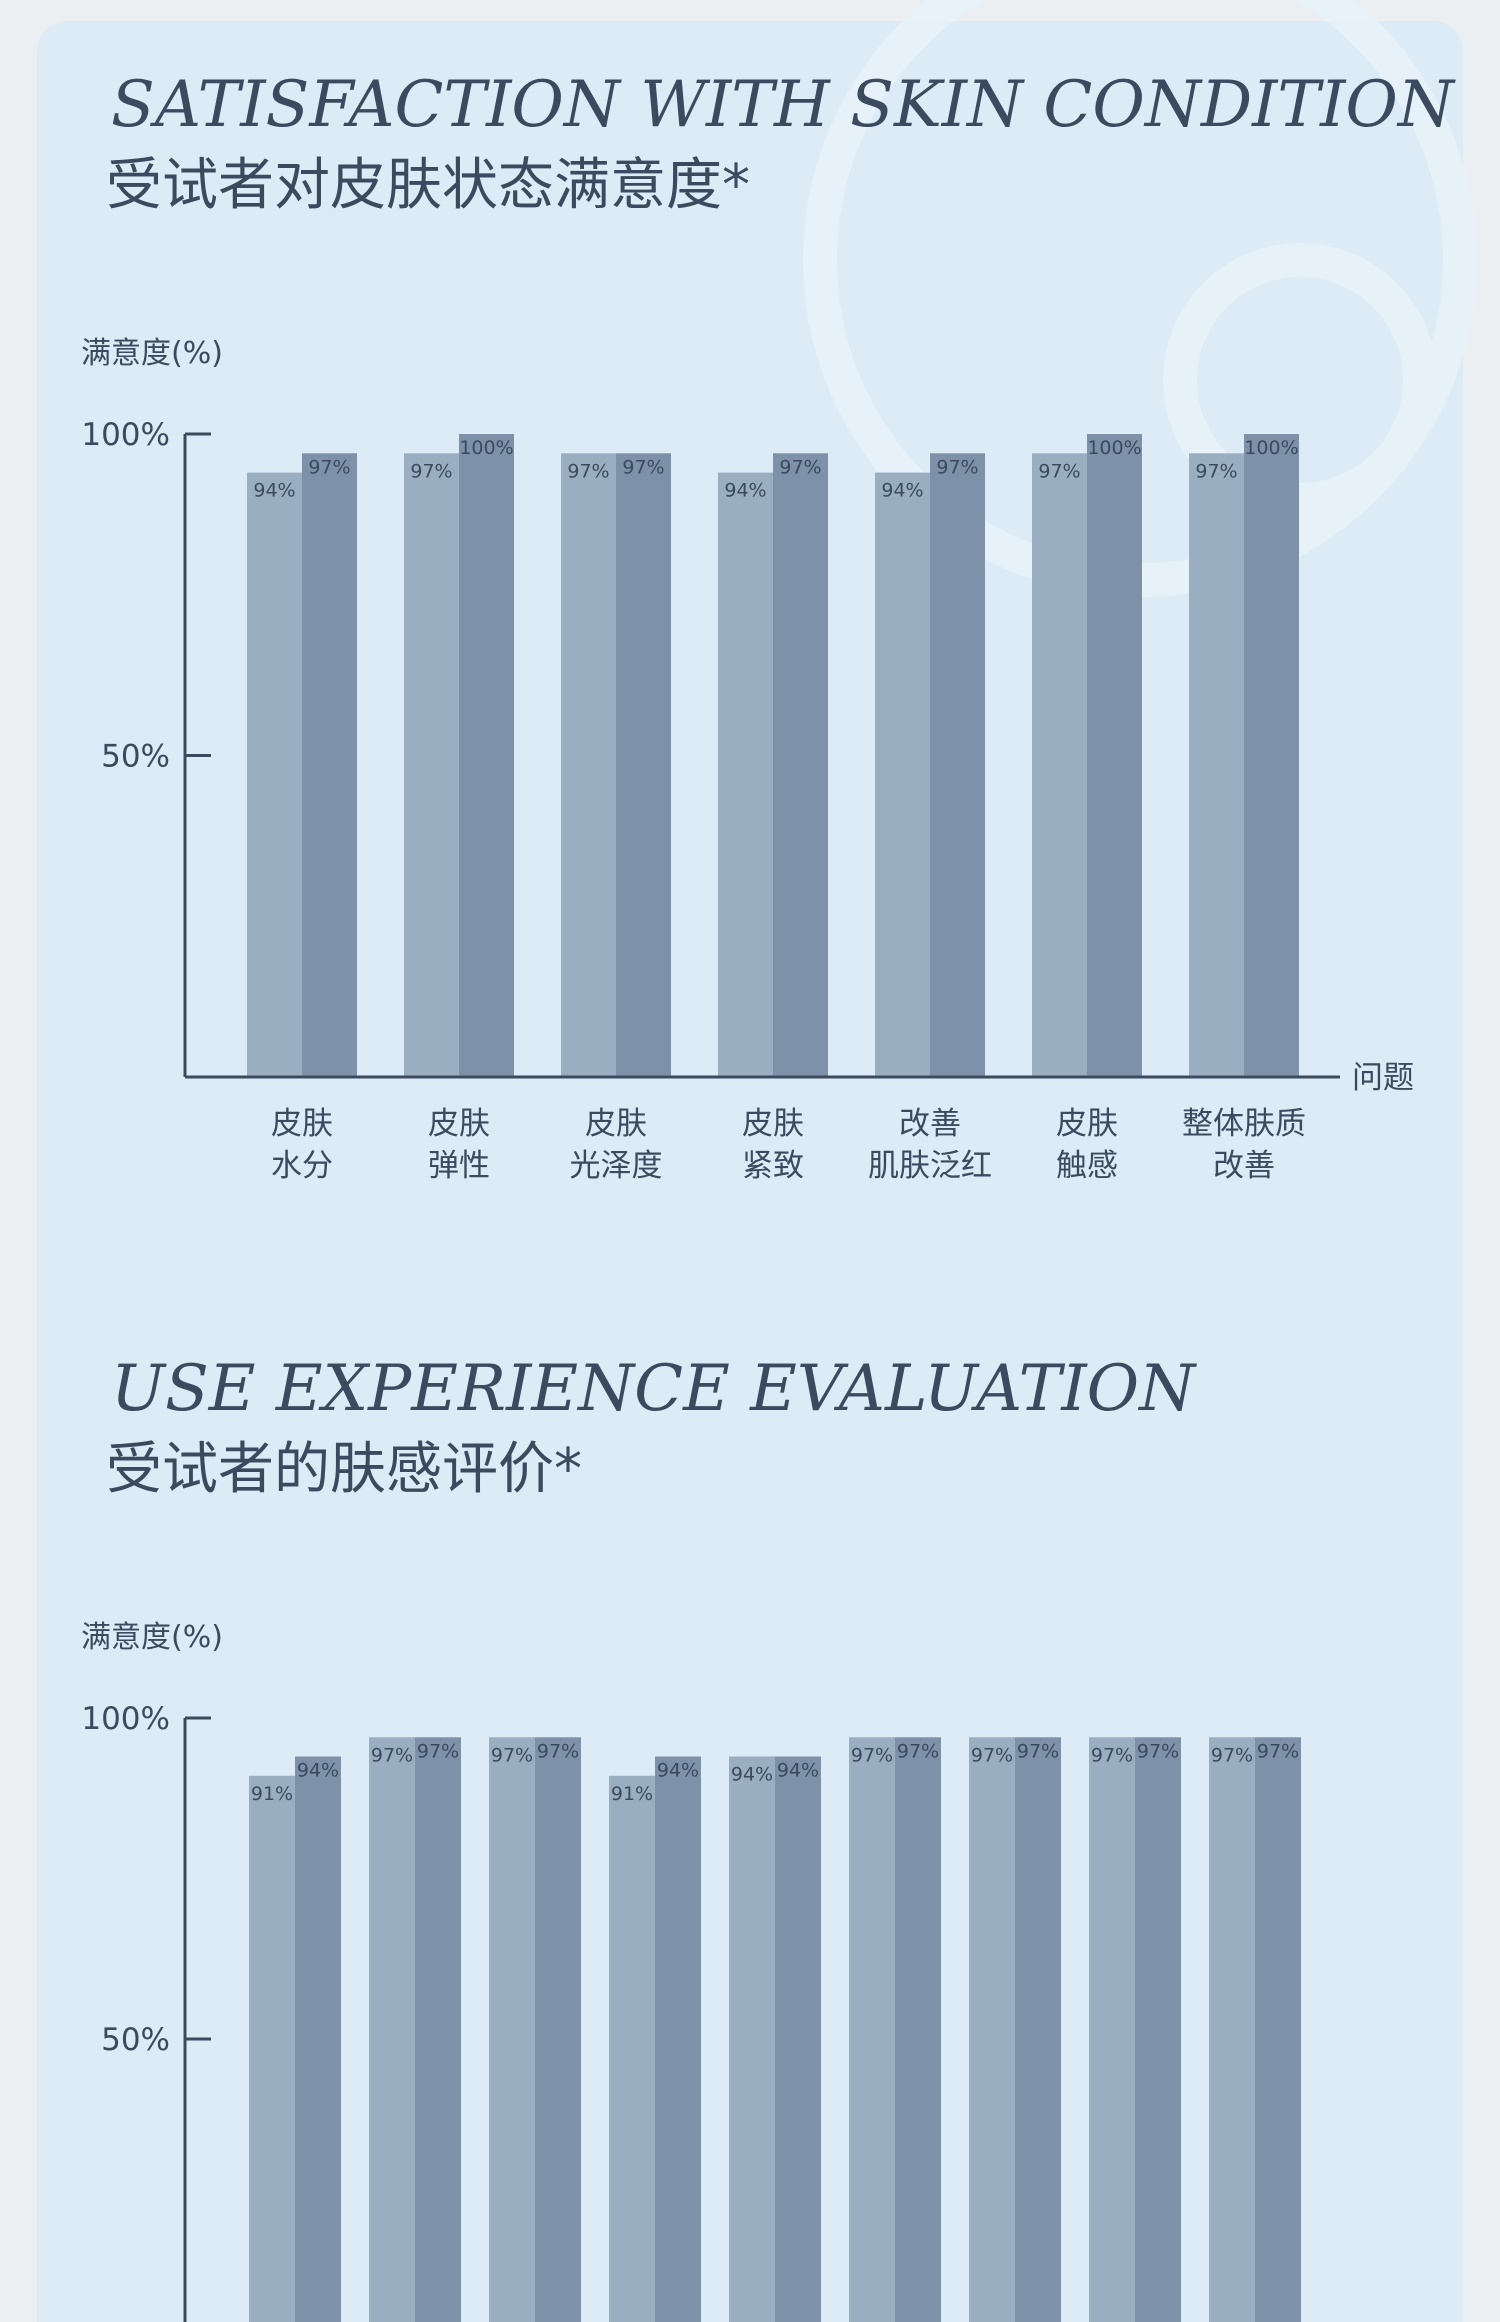 The width and height of the screenshot is (1500, 2322). I want to click on x-tick-label: 整体肤质, so click(1244, 1124).